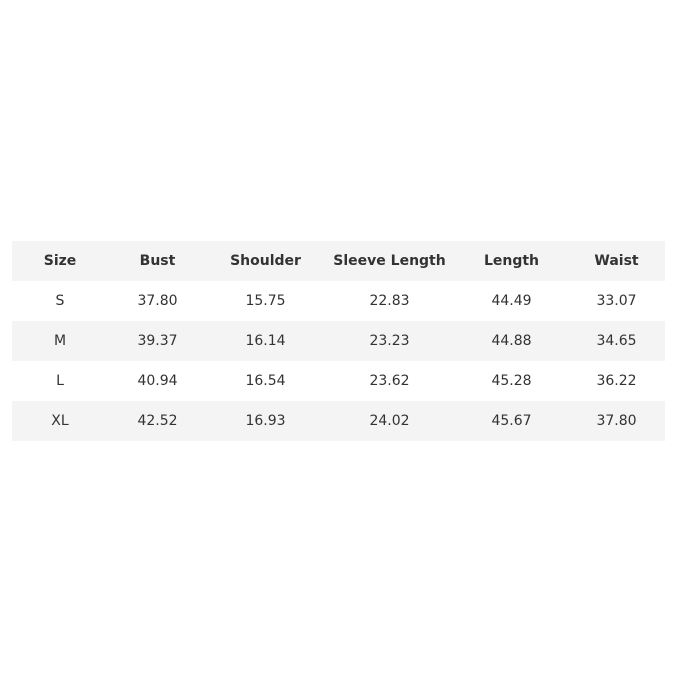  I want to click on header-sleeve-length: Sleeve Length, so click(389, 261).